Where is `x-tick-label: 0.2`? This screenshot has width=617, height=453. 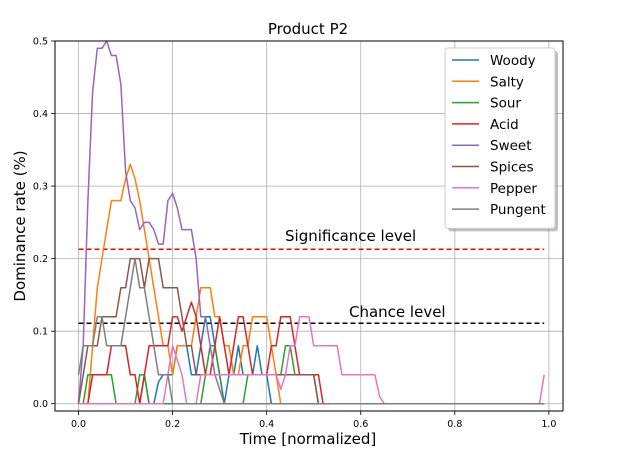 x-tick-label: 0.2 is located at coordinates (172, 424).